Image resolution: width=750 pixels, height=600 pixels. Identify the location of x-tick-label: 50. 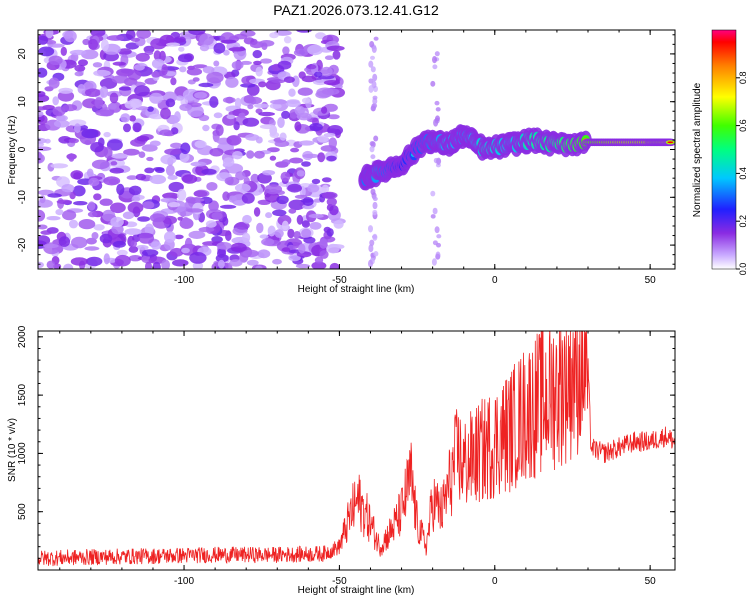
(651, 581).